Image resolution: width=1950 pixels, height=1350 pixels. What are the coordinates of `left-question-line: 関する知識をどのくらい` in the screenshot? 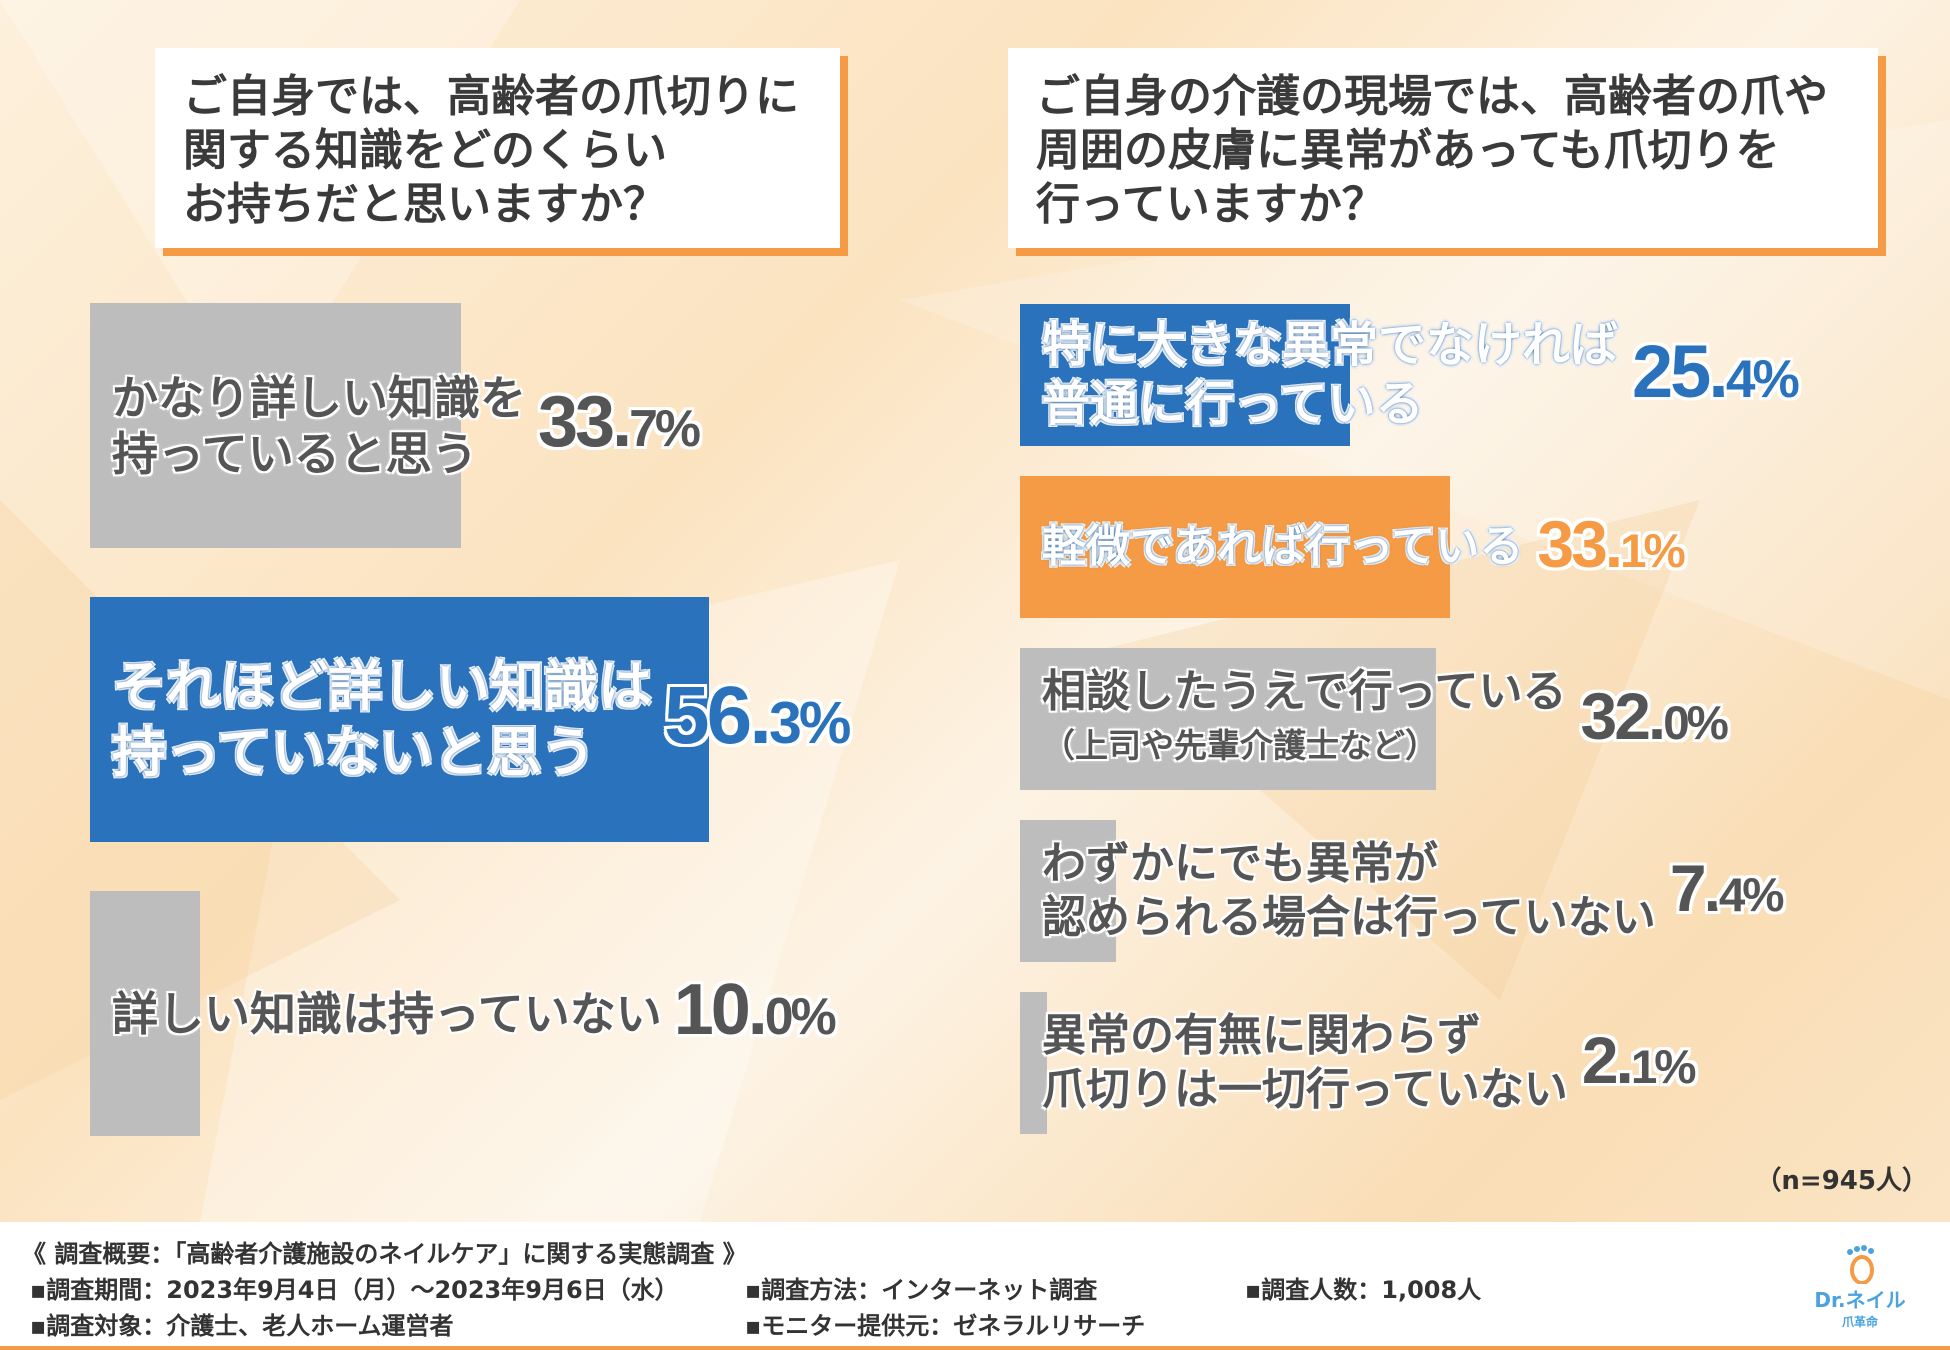 It's located at (425, 150).